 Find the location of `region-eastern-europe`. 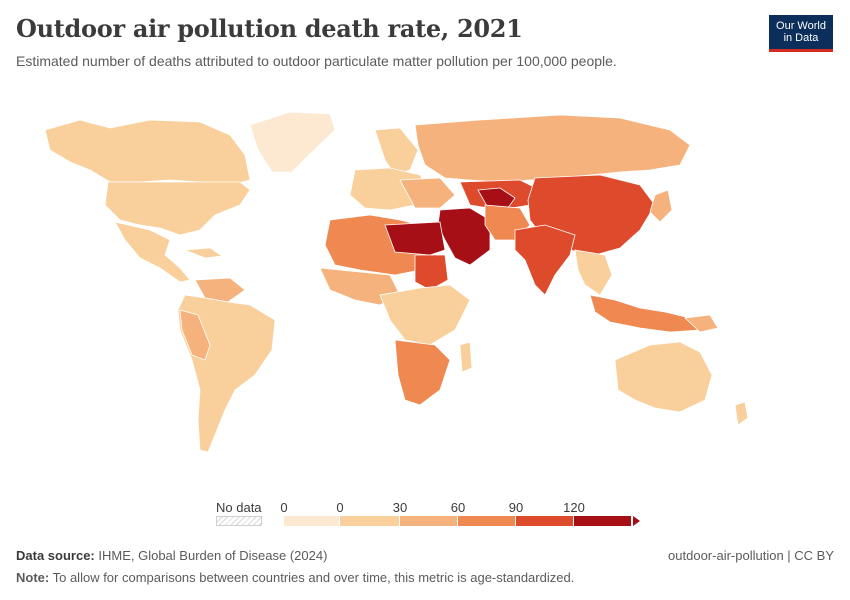

region-eastern-europe is located at coordinates (427, 193).